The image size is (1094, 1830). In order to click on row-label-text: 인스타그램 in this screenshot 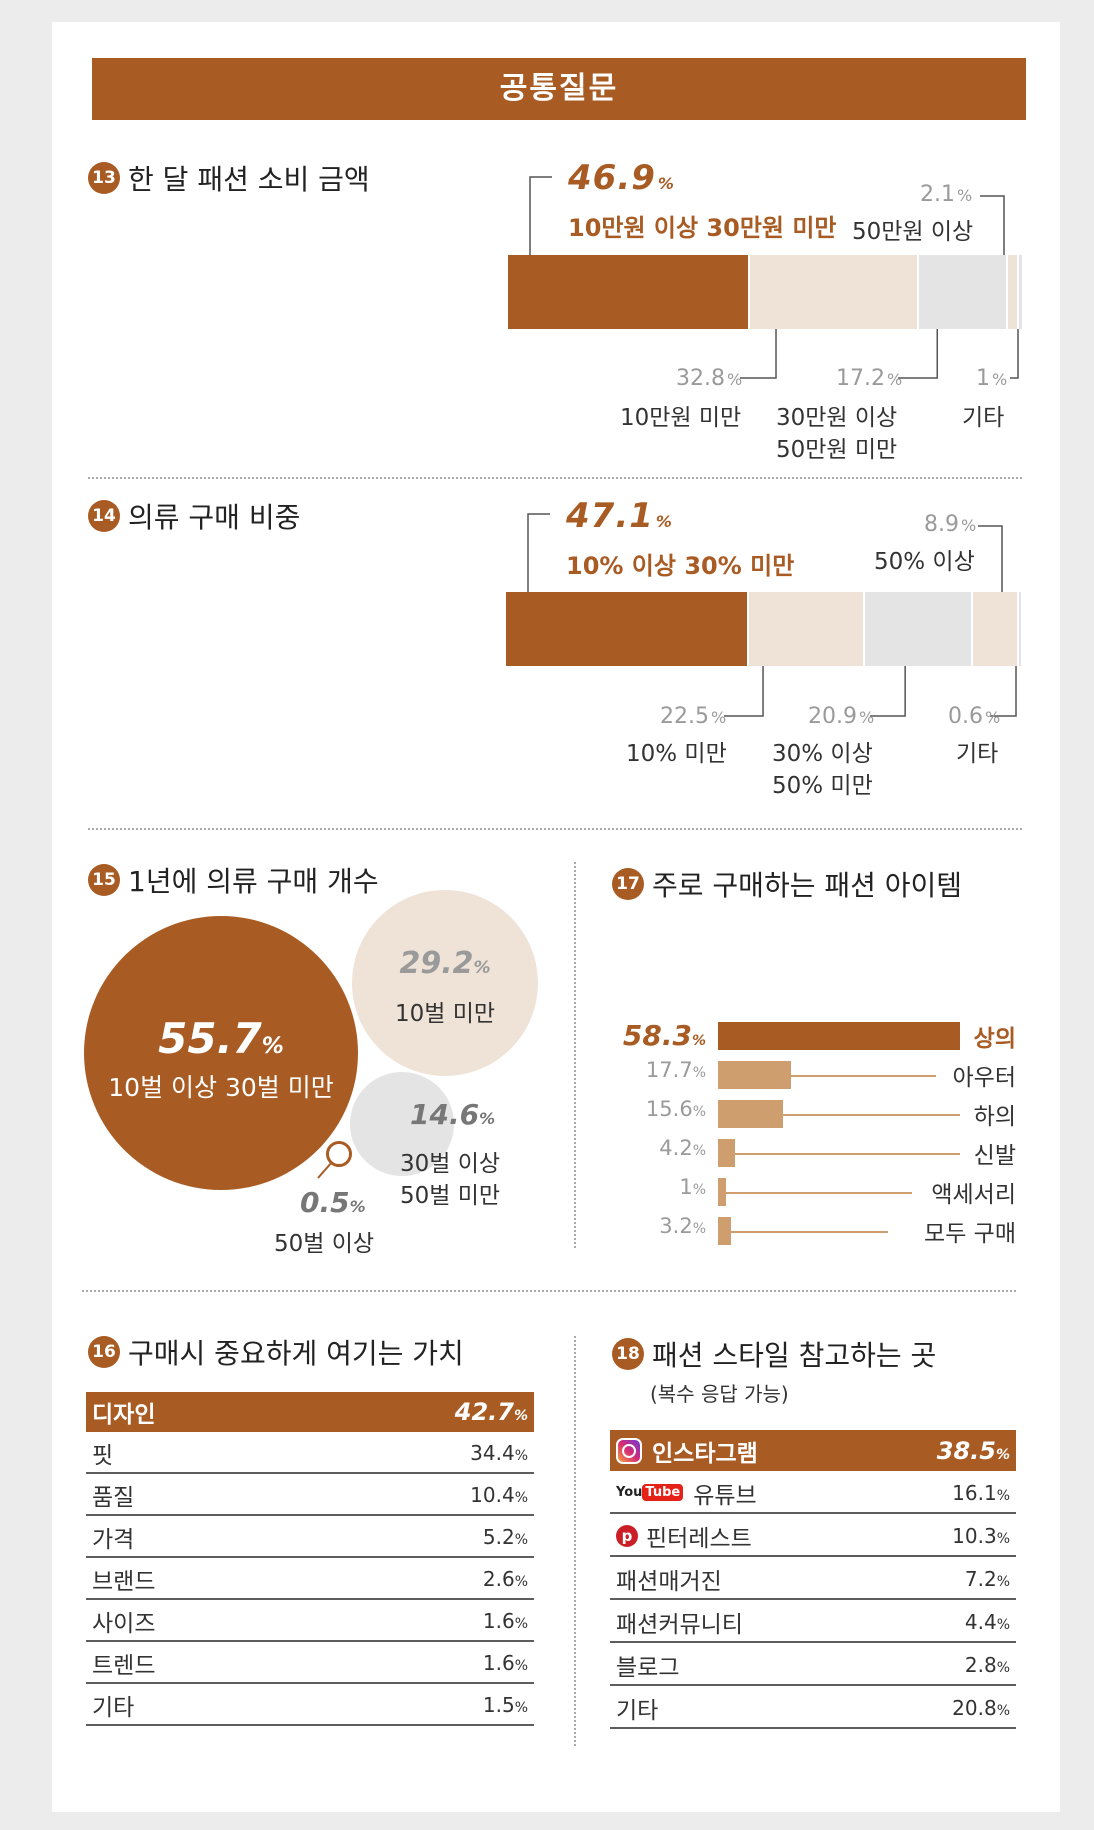, I will do `click(705, 1453)`.